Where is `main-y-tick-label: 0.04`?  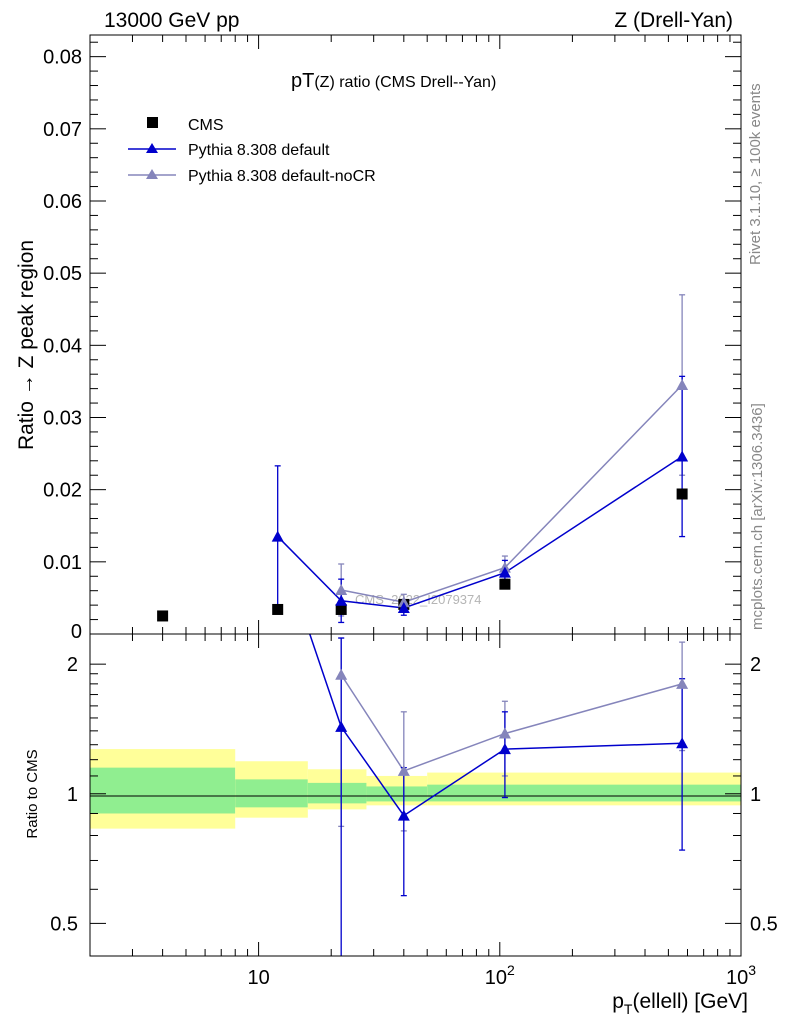
main-y-tick-label: 0.04 is located at coordinates (62, 346).